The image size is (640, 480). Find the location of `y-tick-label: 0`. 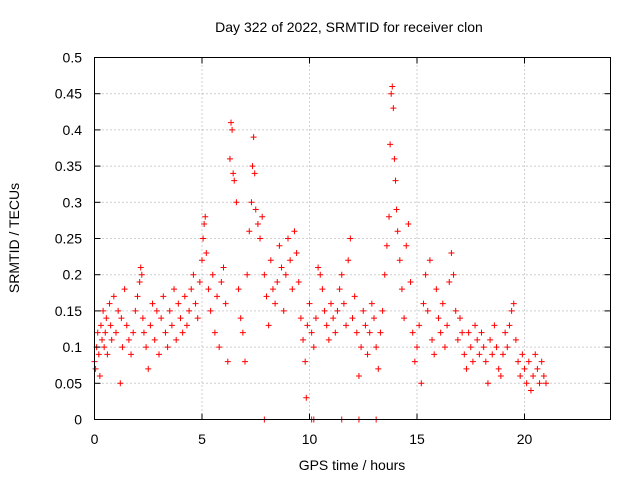

y-tick-label: 0 is located at coordinates (78, 420).